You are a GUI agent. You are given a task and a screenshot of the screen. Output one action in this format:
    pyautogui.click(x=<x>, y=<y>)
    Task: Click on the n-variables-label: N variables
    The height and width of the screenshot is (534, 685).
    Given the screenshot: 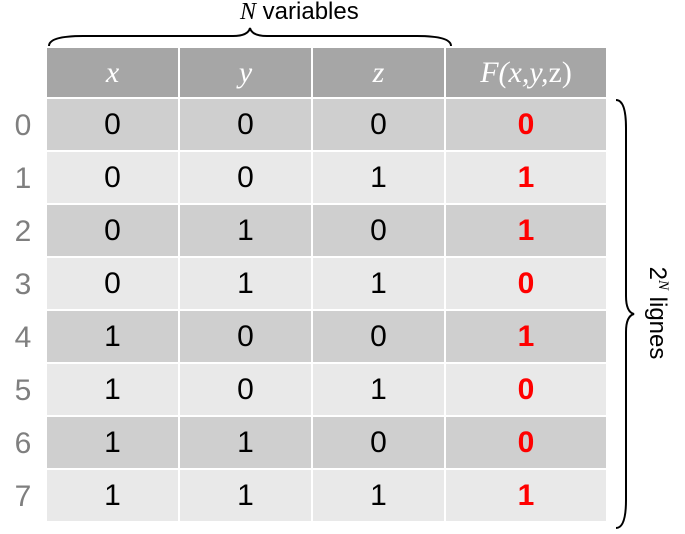 What is the action you would take?
    pyautogui.click(x=350, y=13)
    